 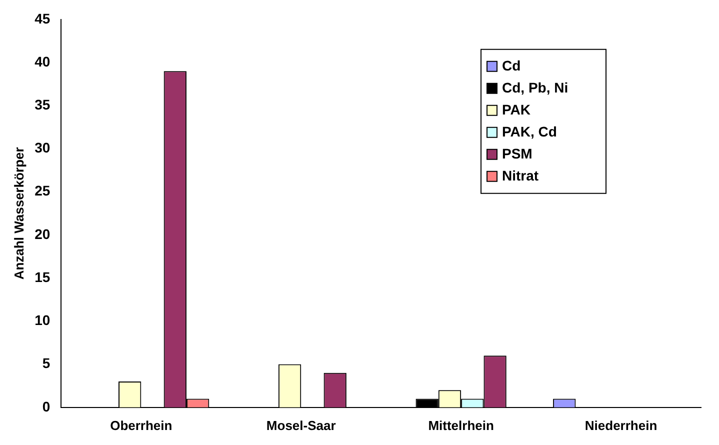 What do you see at coordinates (46, 363) in the screenshot?
I see `y-tick-label: 5` at bounding box center [46, 363].